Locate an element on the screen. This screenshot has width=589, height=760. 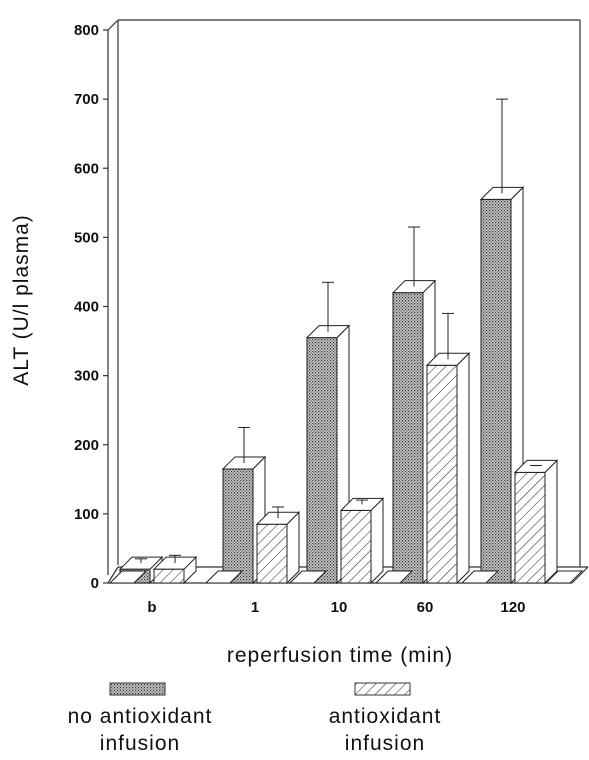
legend-item-no-antioxidant: no antioxidant infusion is located at coordinates (140, 718).